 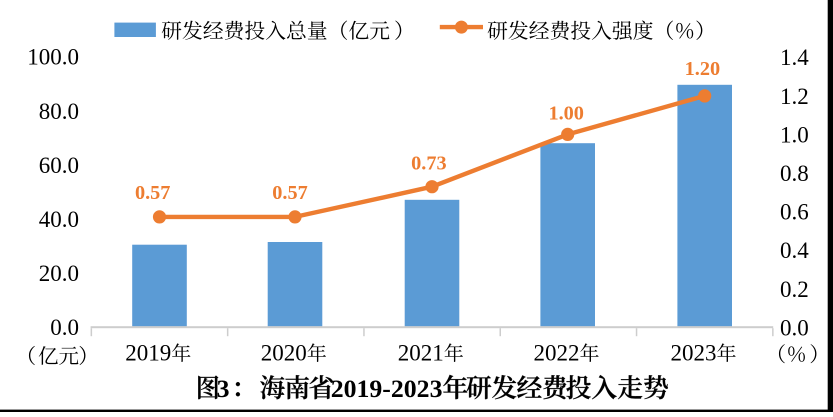 What do you see at coordinates (694, 352) in the screenshot?
I see `svg-text: 2023` at bounding box center [694, 352].